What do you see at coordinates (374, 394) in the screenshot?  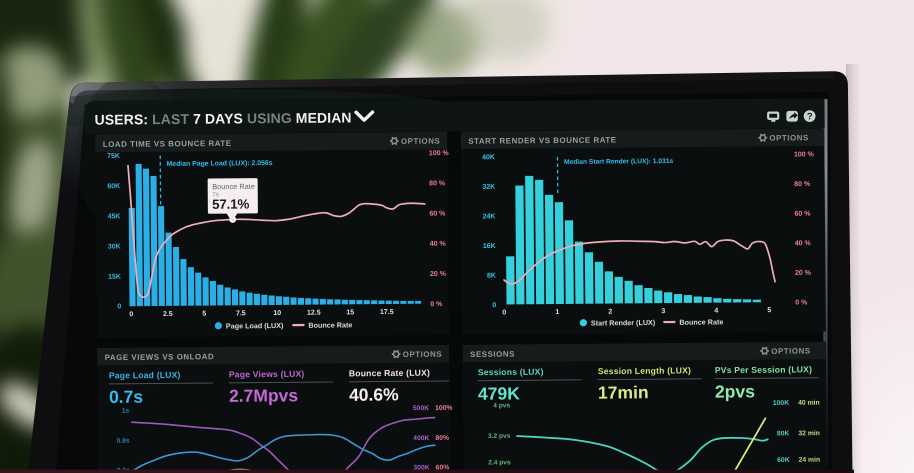 I see `svg-text: 40.6%` at bounding box center [374, 394].